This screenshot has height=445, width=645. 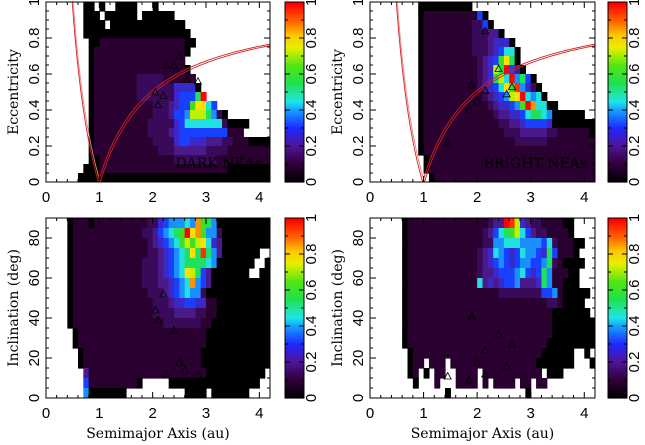 What do you see at coordinates (358, 38) in the screenshot?
I see `y-tick-label: 0.8` at bounding box center [358, 38].